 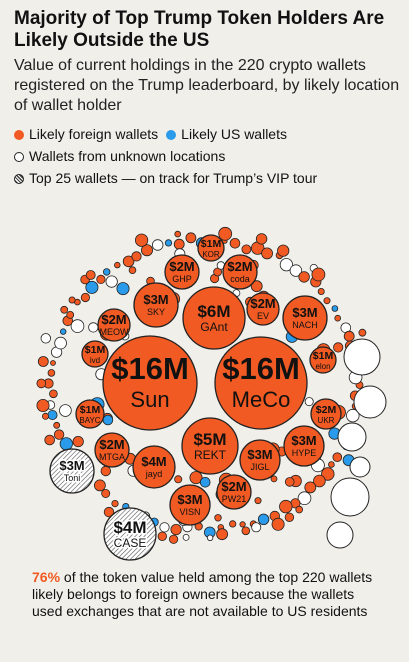 What do you see at coordinates (94, 134) in the screenshot?
I see `legend-label-foreign: Likely foreign wallets` at bounding box center [94, 134].